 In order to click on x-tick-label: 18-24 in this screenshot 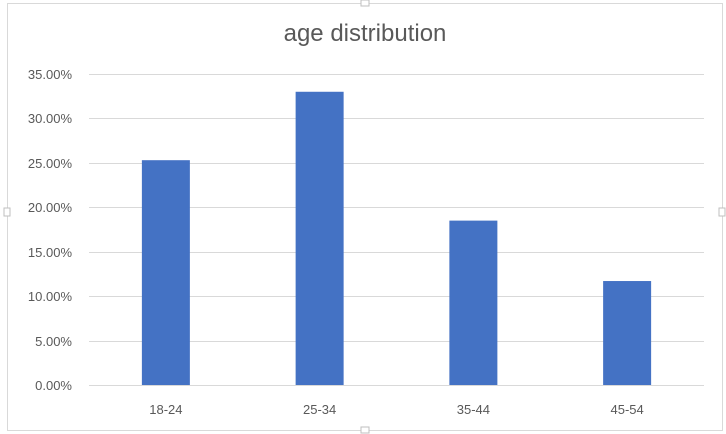, I will do `click(165, 409)`.